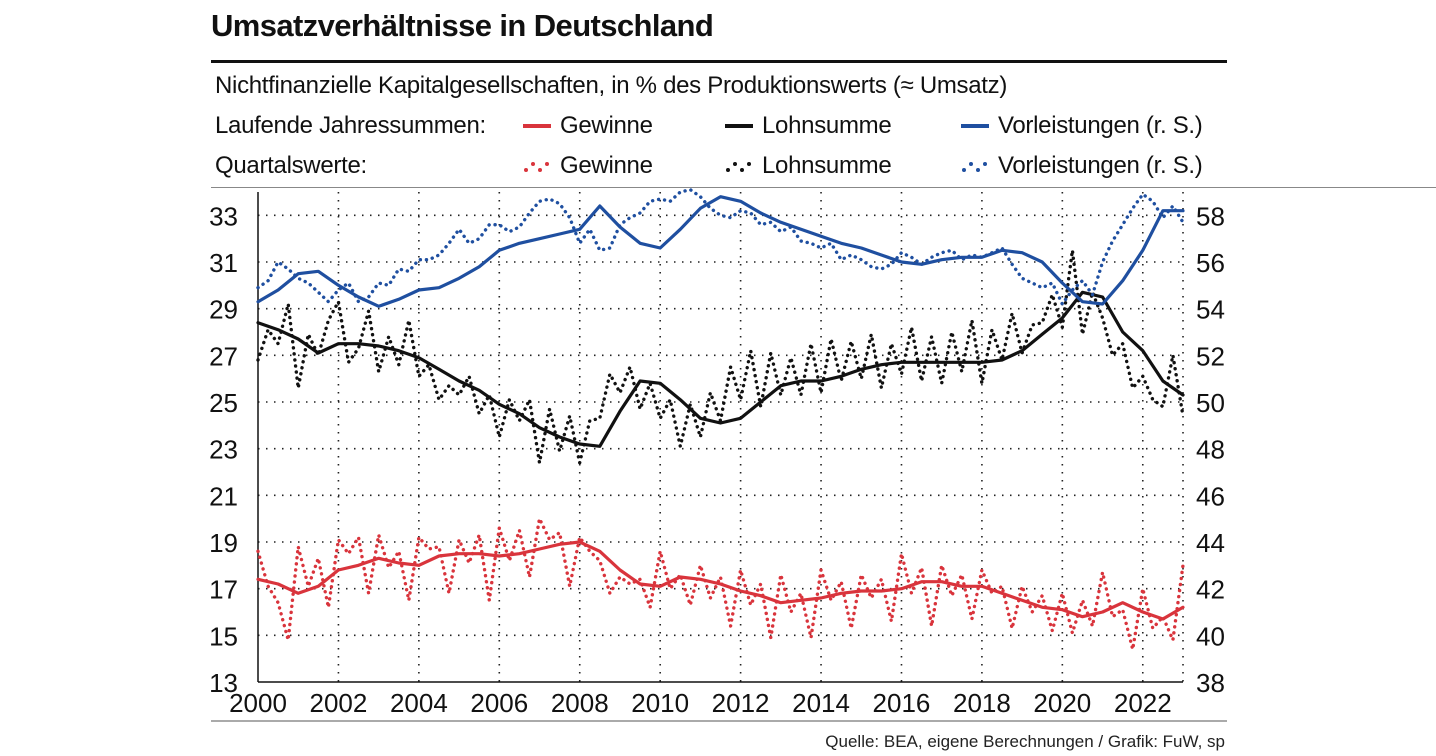 This screenshot has height=756, width=1436. I want to click on y-right-tick-label: 58, so click(1210, 216).